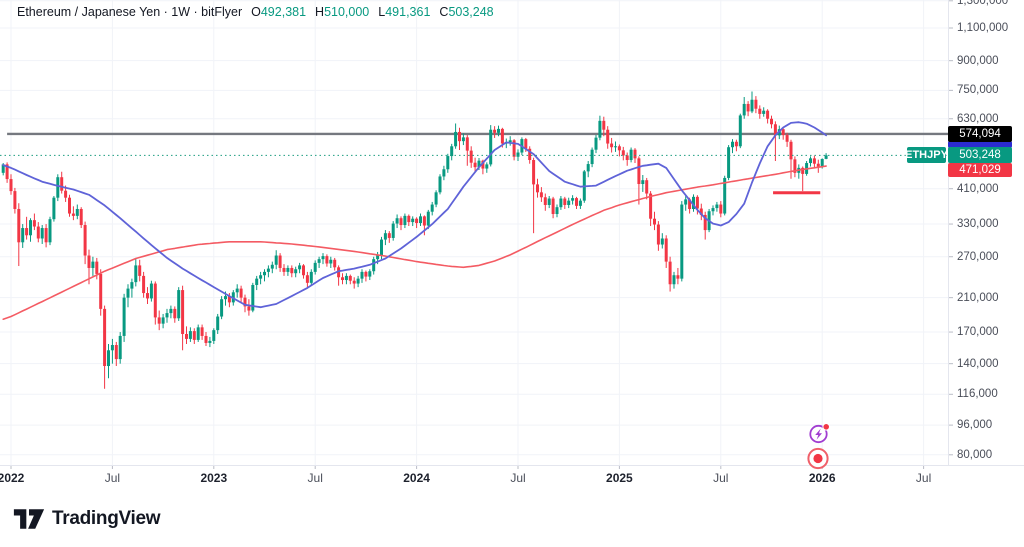  What do you see at coordinates (978, 332) in the screenshot?
I see `price-tick-label: 170,000` at bounding box center [978, 332].